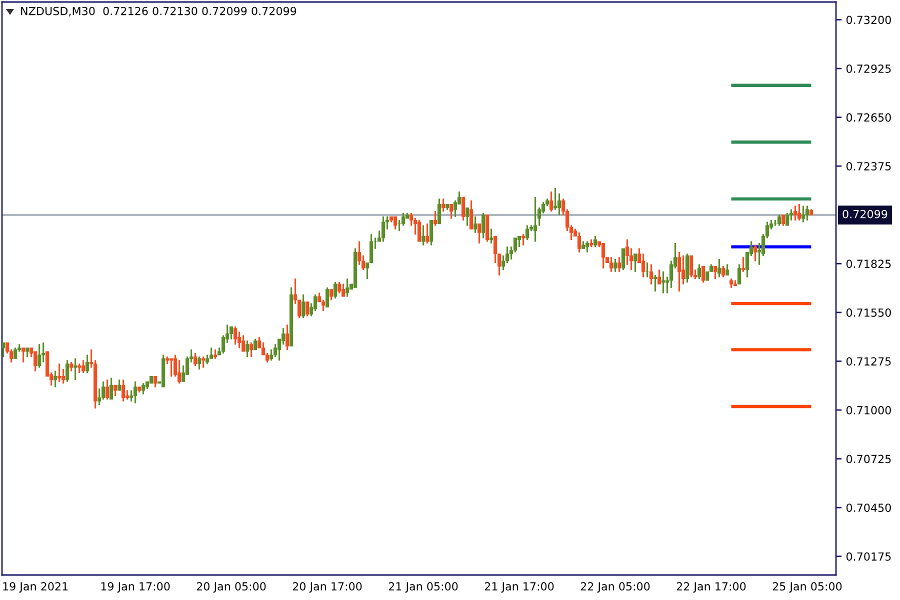  I want to click on y-tick-label: 0.73200, so click(868, 20).